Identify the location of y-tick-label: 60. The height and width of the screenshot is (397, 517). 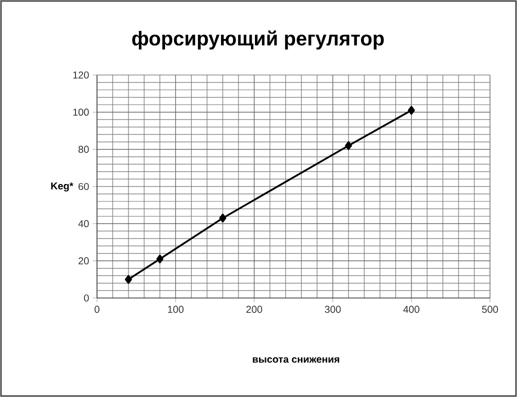
(83, 186).